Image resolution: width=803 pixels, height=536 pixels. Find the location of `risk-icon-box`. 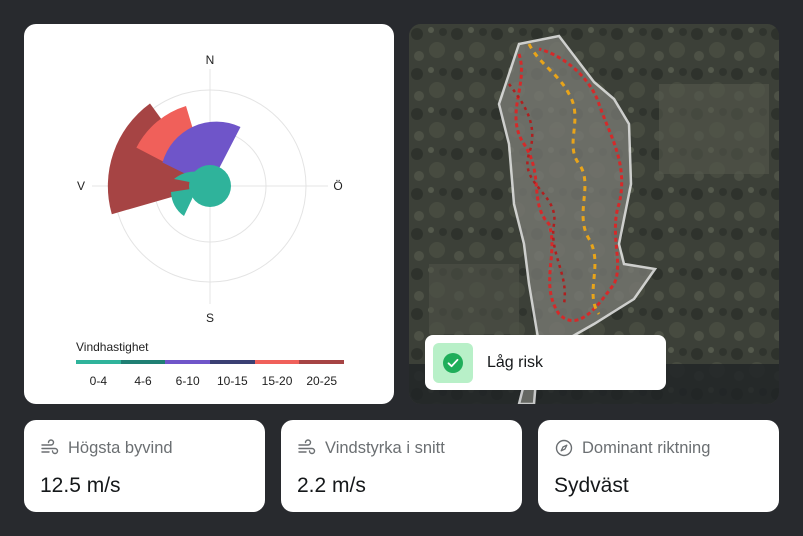

risk-icon-box is located at coordinates (453, 362).